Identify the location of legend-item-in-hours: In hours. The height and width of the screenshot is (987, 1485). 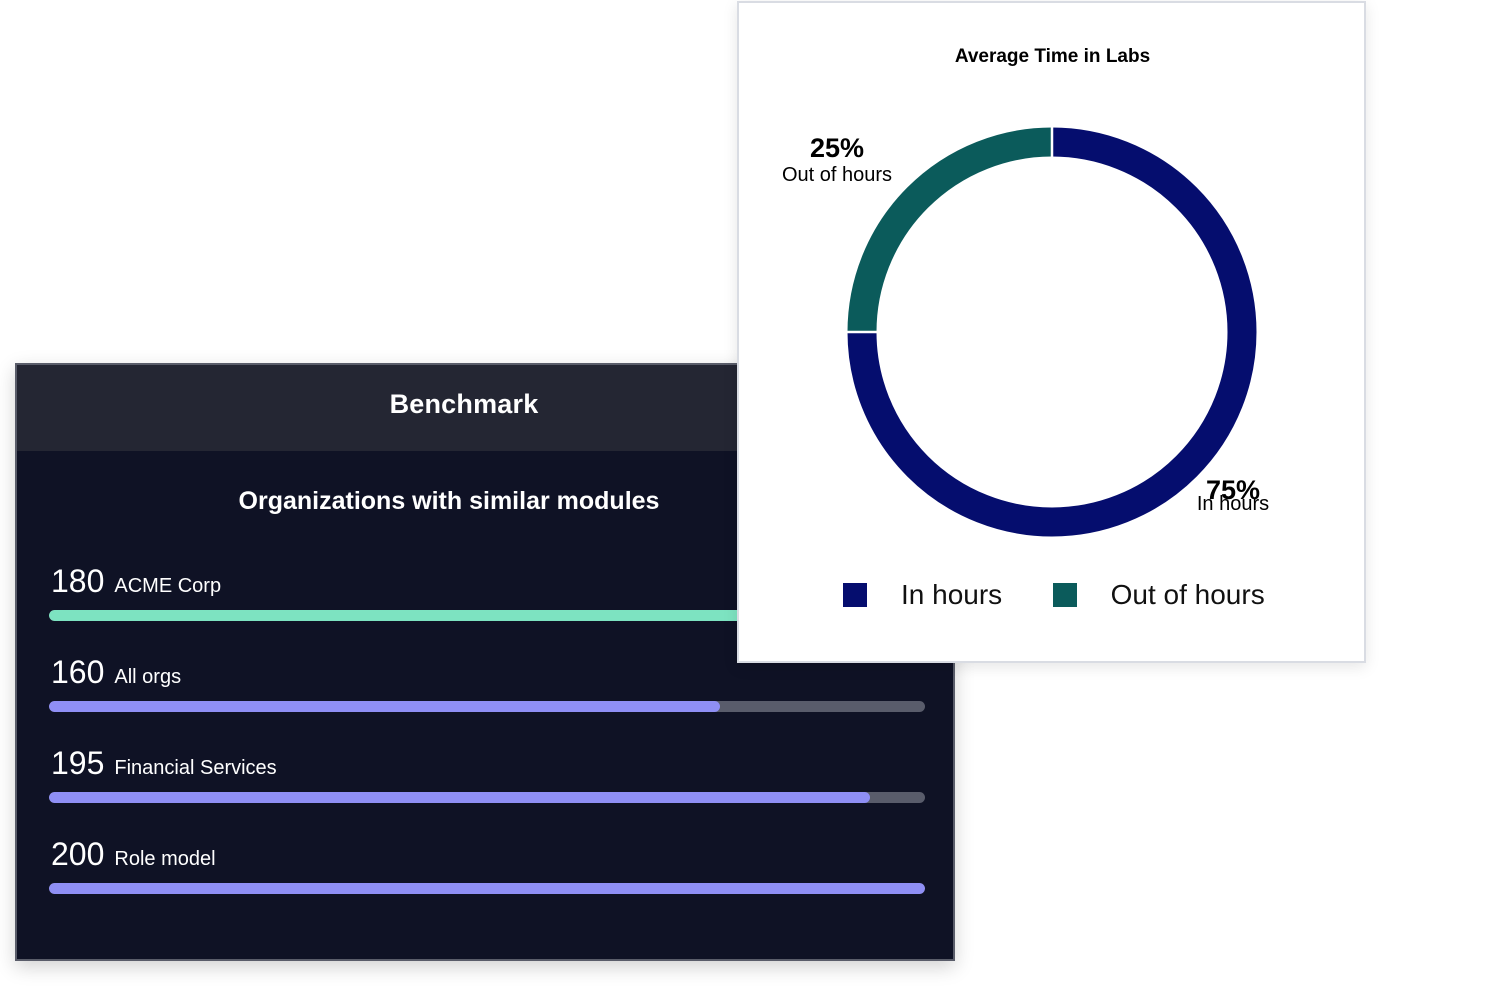
(922, 595).